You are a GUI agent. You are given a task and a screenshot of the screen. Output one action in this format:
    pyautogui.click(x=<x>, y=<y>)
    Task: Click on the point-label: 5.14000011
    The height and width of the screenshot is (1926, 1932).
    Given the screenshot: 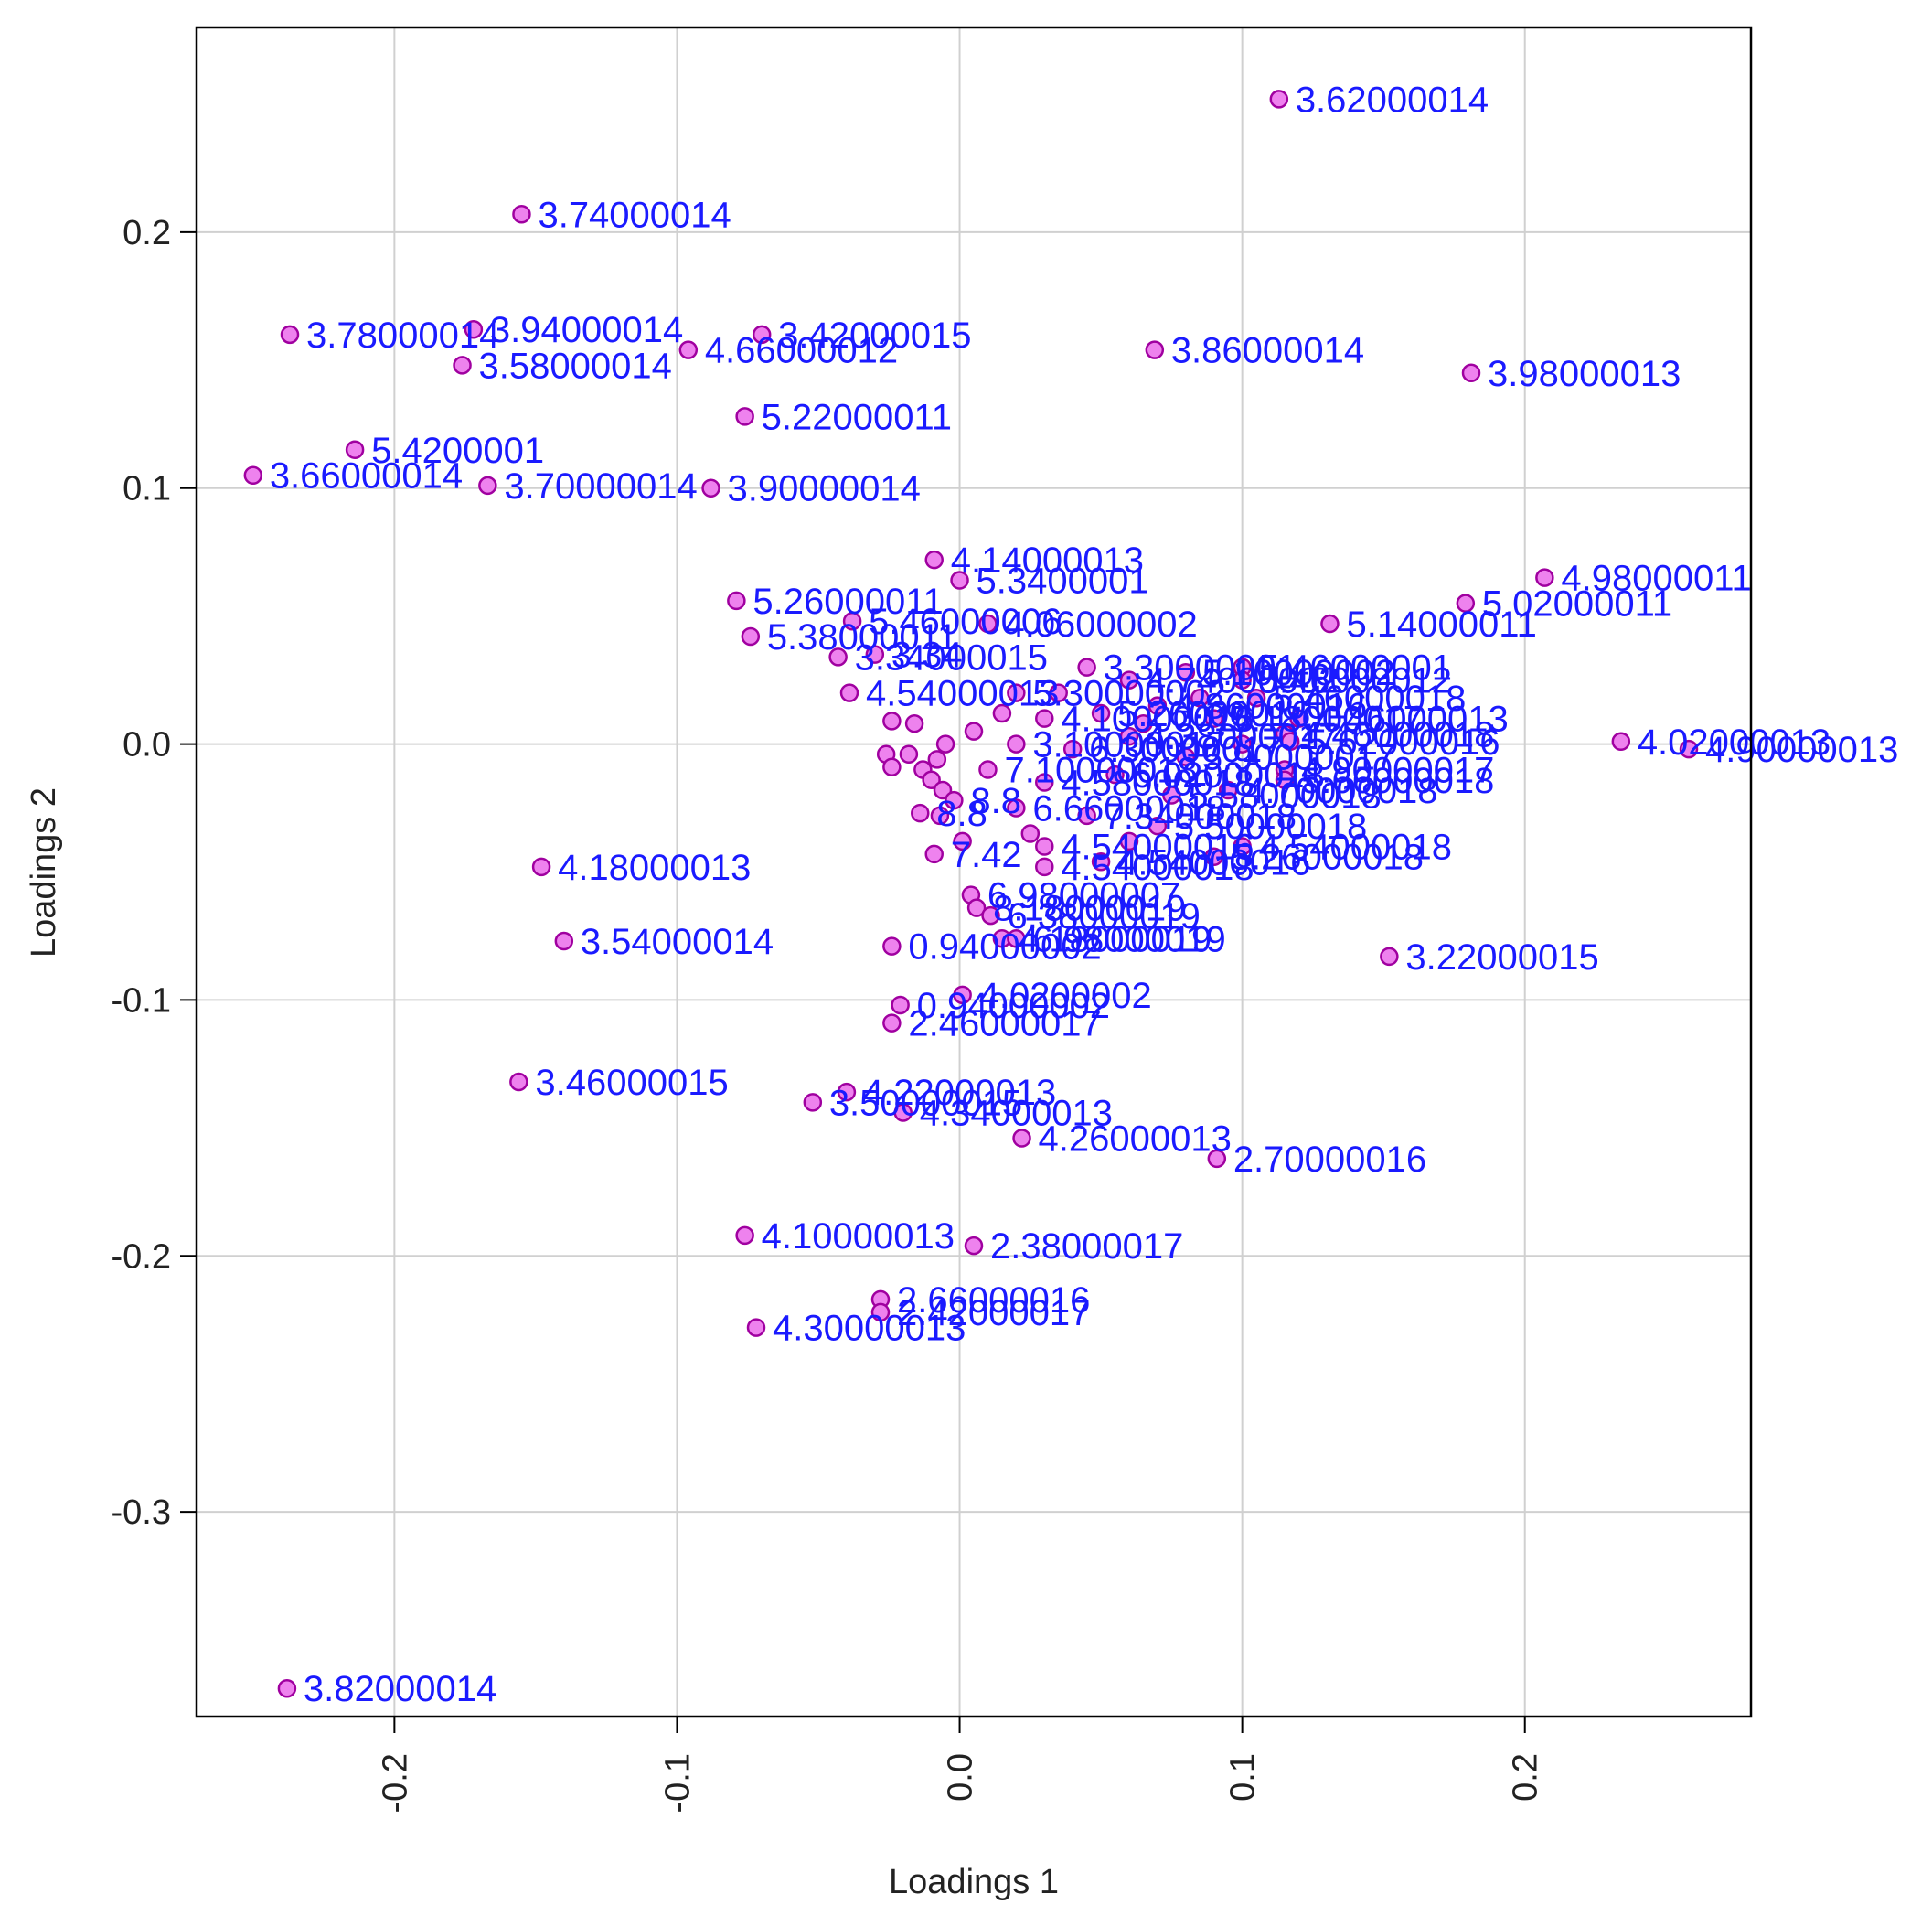 What is the action you would take?
    pyautogui.click(x=1441, y=625)
    